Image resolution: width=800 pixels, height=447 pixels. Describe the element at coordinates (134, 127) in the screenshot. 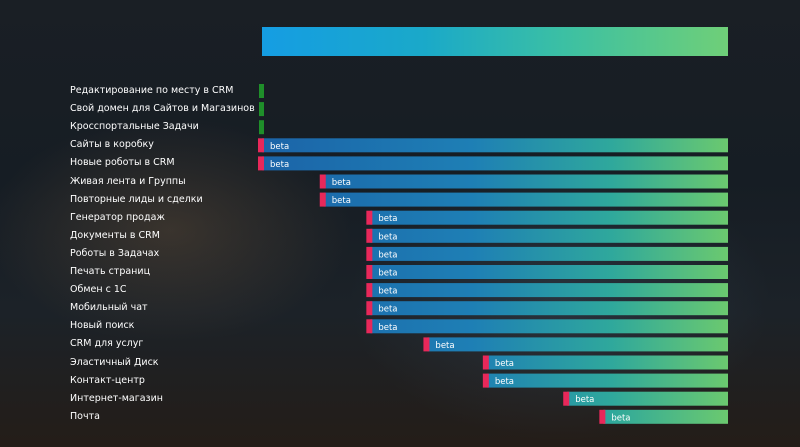

I see `task-label: Кросспортальные Задачи` at that location.